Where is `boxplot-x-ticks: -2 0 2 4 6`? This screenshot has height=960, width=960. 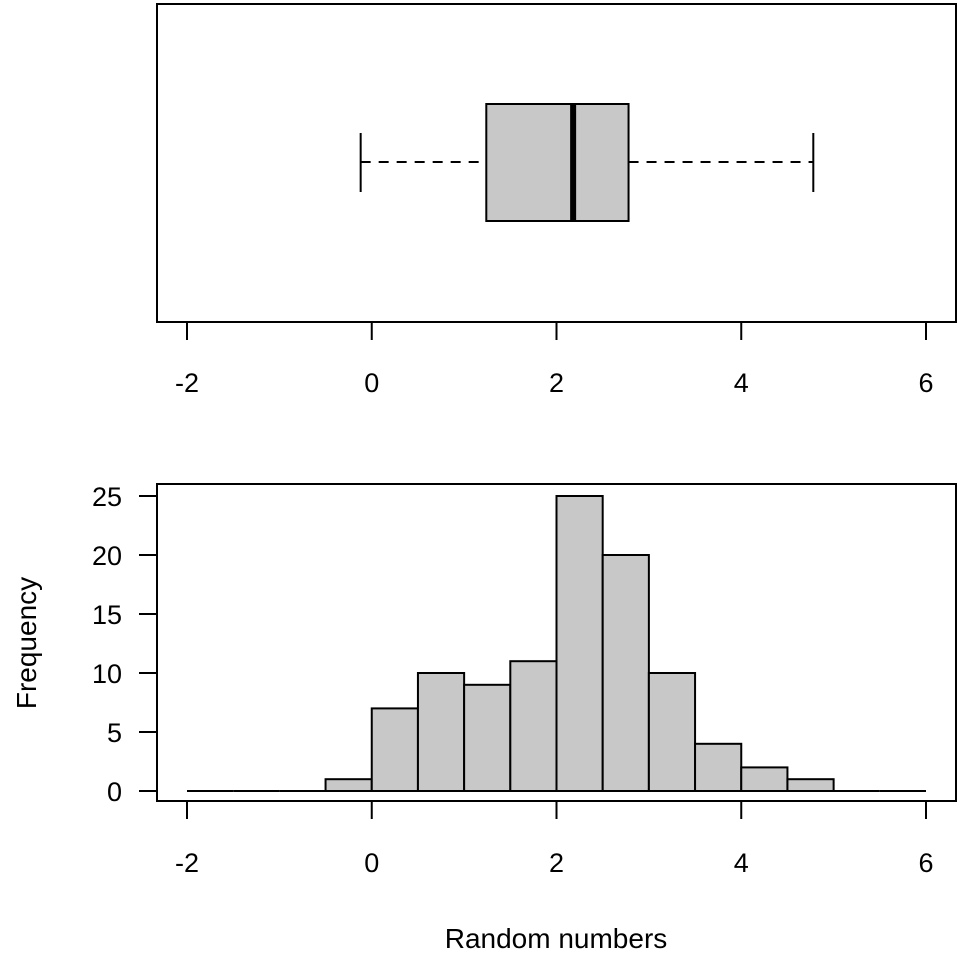
boxplot-x-ticks: -2 0 2 4 6 is located at coordinates (554, 360).